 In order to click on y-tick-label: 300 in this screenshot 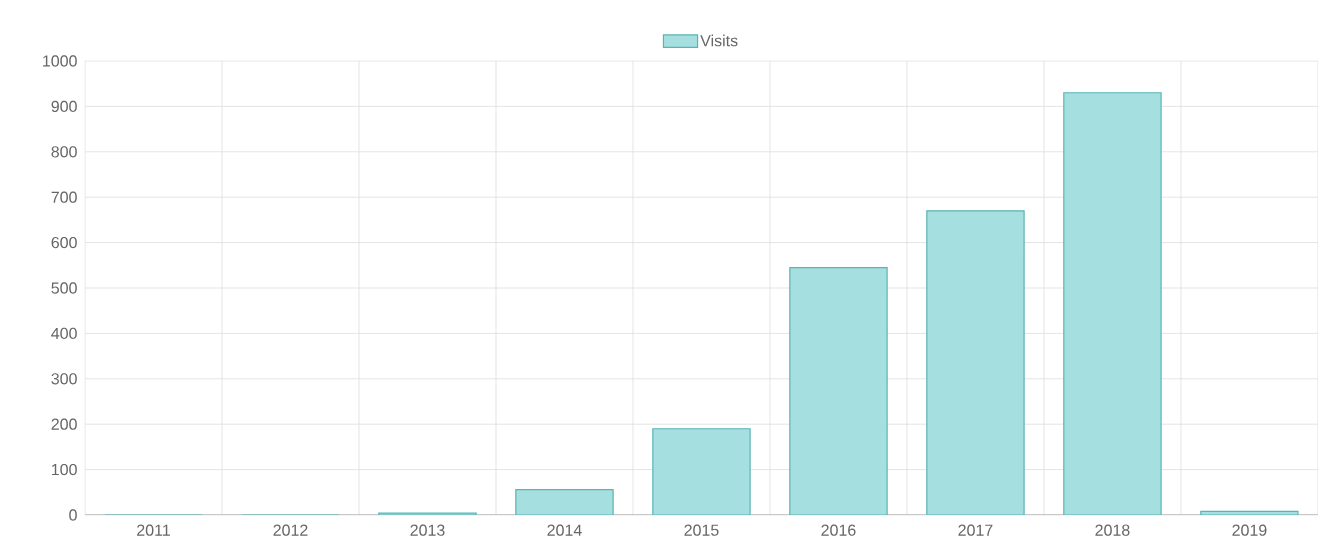, I will do `click(64, 379)`.